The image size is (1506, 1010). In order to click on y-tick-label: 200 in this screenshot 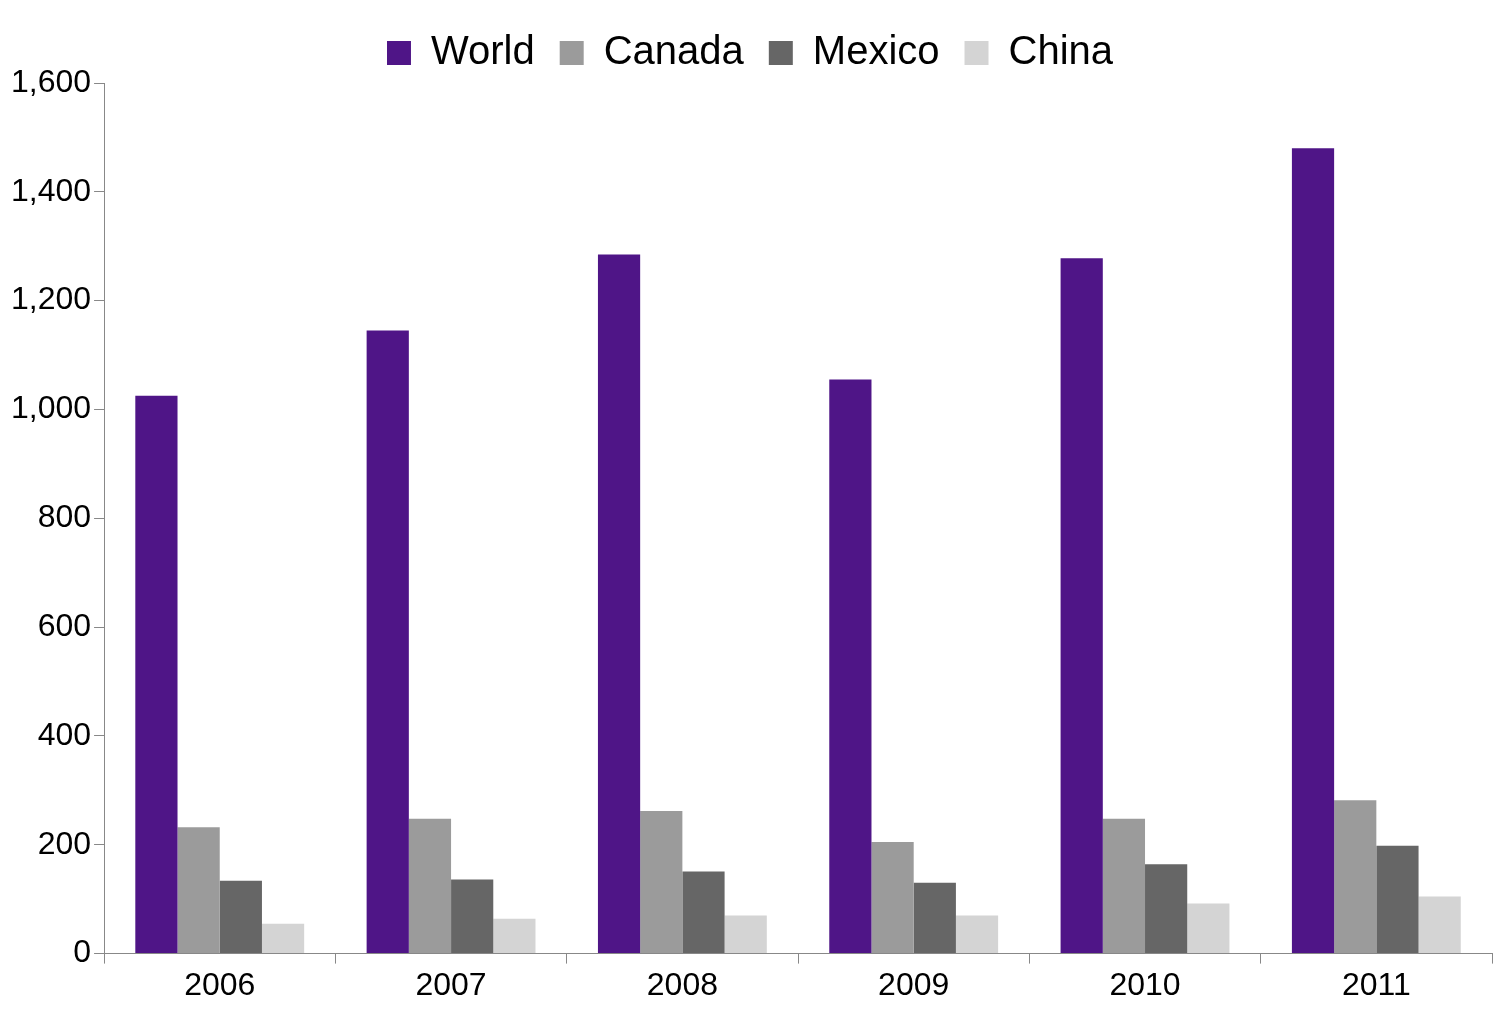, I will do `click(64, 842)`.